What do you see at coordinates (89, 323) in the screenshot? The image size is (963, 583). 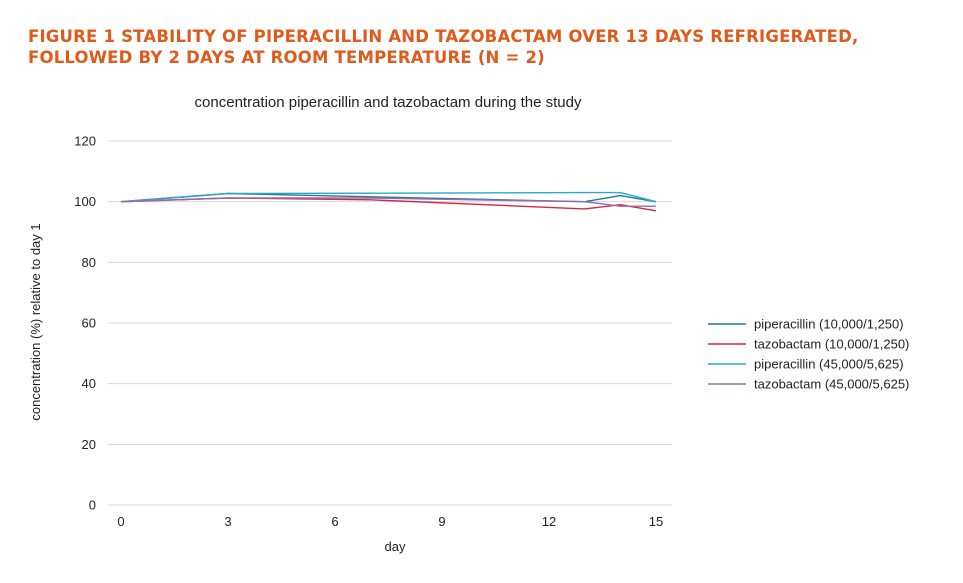 I see `y-tick-label-60: 60` at bounding box center [89, 323].